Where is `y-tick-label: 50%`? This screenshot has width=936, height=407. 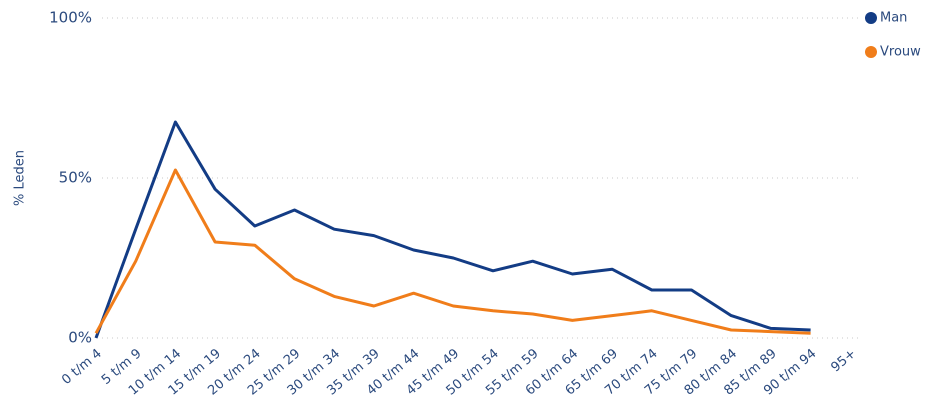
y-tick-label: 50% is located at coordinates (75, 178).